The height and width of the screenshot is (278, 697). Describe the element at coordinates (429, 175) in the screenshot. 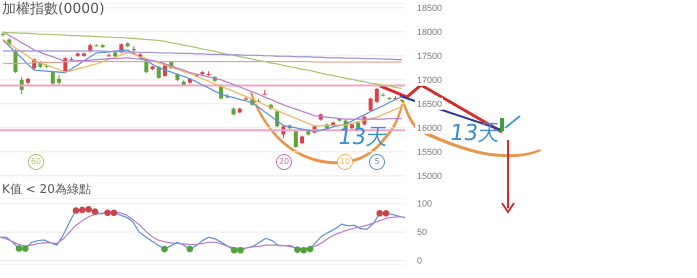

I see `y-tick-label: 15000` at that location.